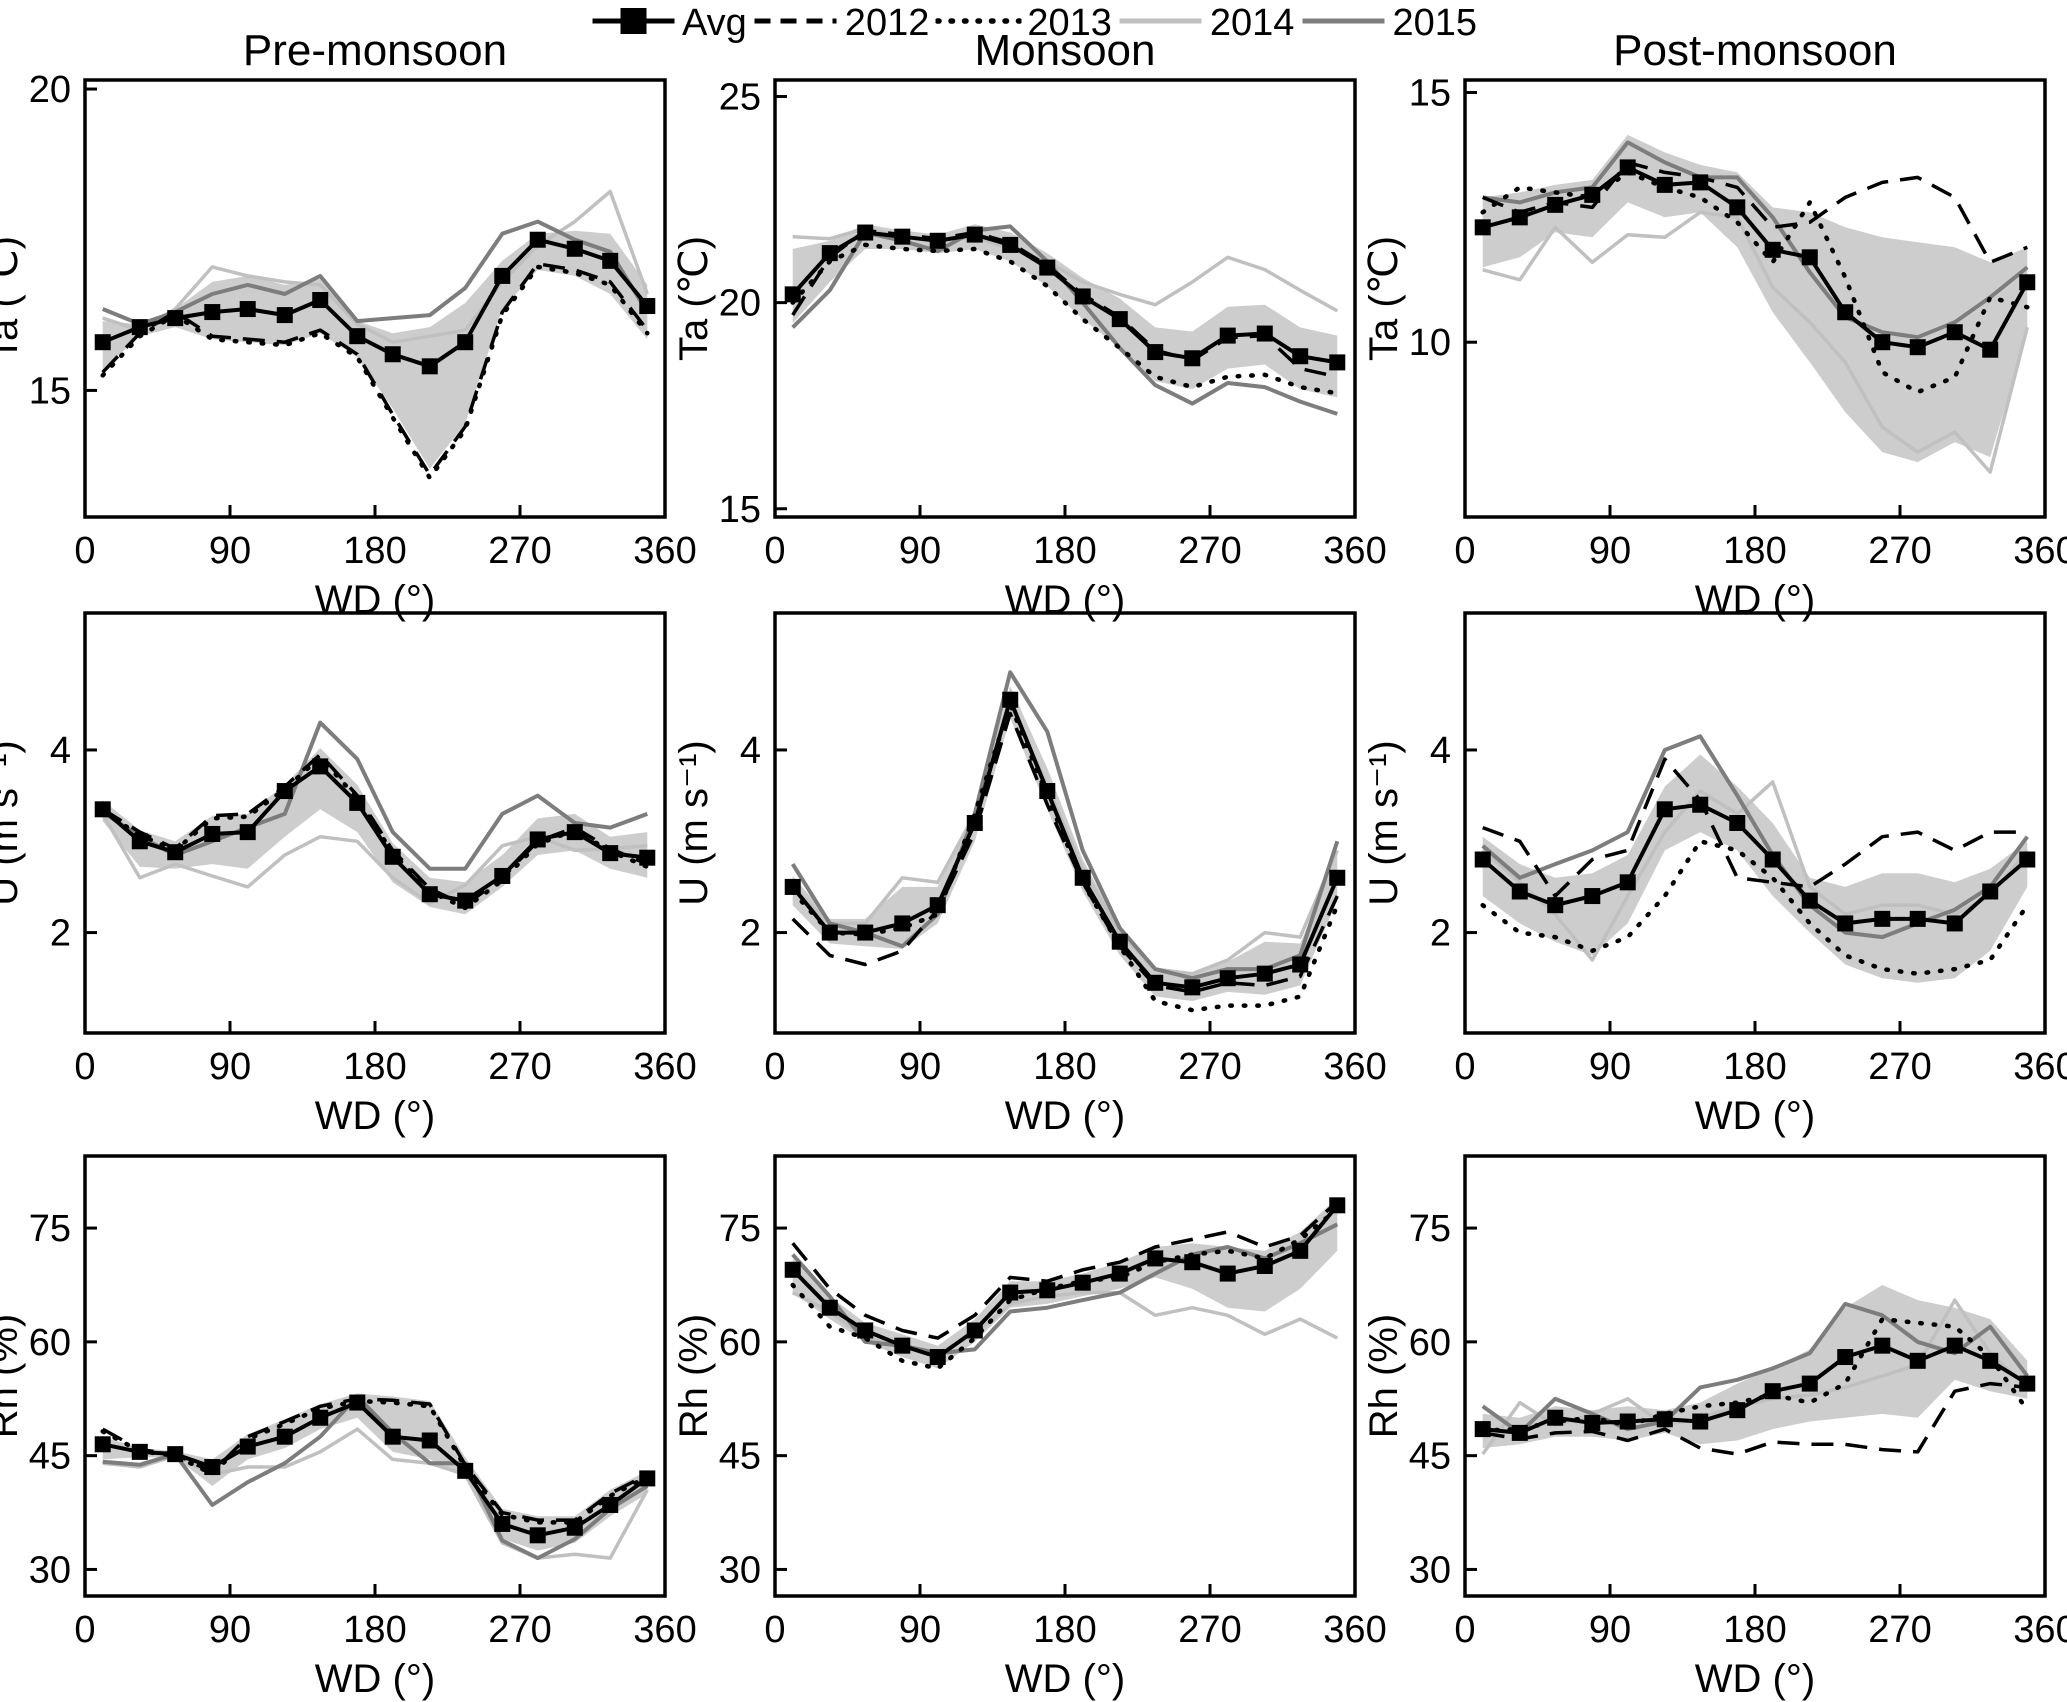  I want to click on rh-pre-line-2014, so click(375, 1493).